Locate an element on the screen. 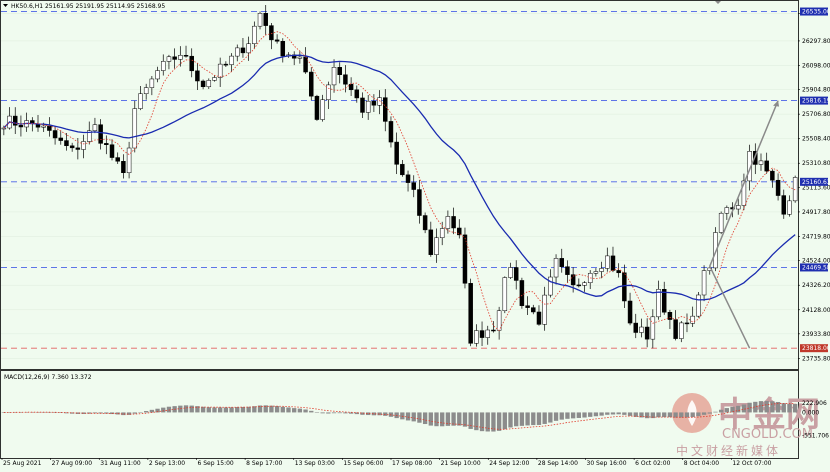  price-tick-label: 26297.80 is located at coordinates (816, 41).